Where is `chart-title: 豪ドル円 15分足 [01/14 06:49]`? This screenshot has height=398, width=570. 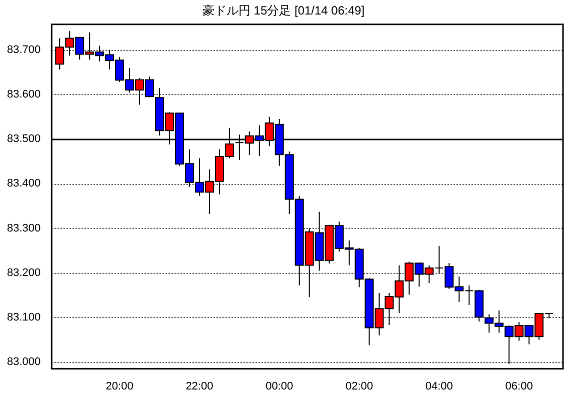
chart-title: 豪ドル円 15分足 [01/14 06:49] is located at coordinates (283, 11).